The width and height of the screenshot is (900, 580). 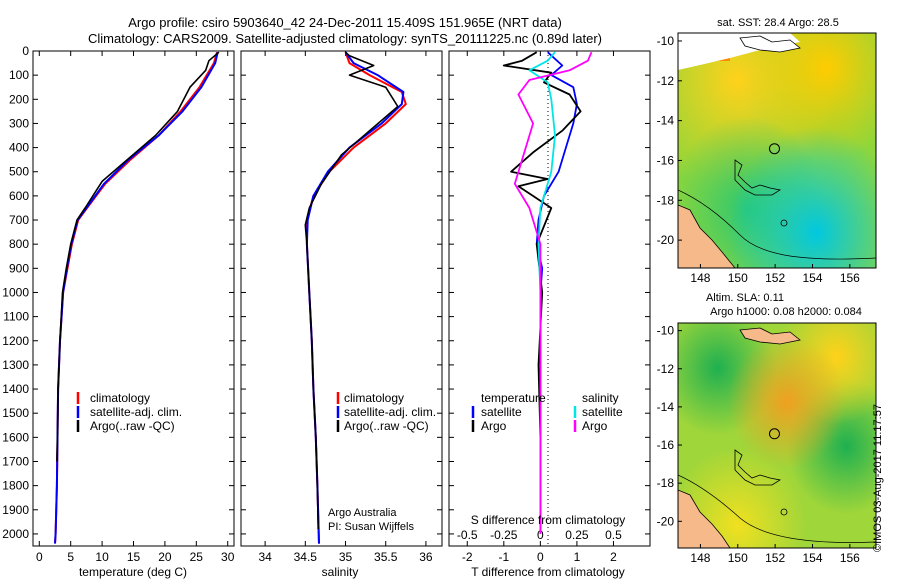 I want to click on salinity-series, so click(x=355, y=297).